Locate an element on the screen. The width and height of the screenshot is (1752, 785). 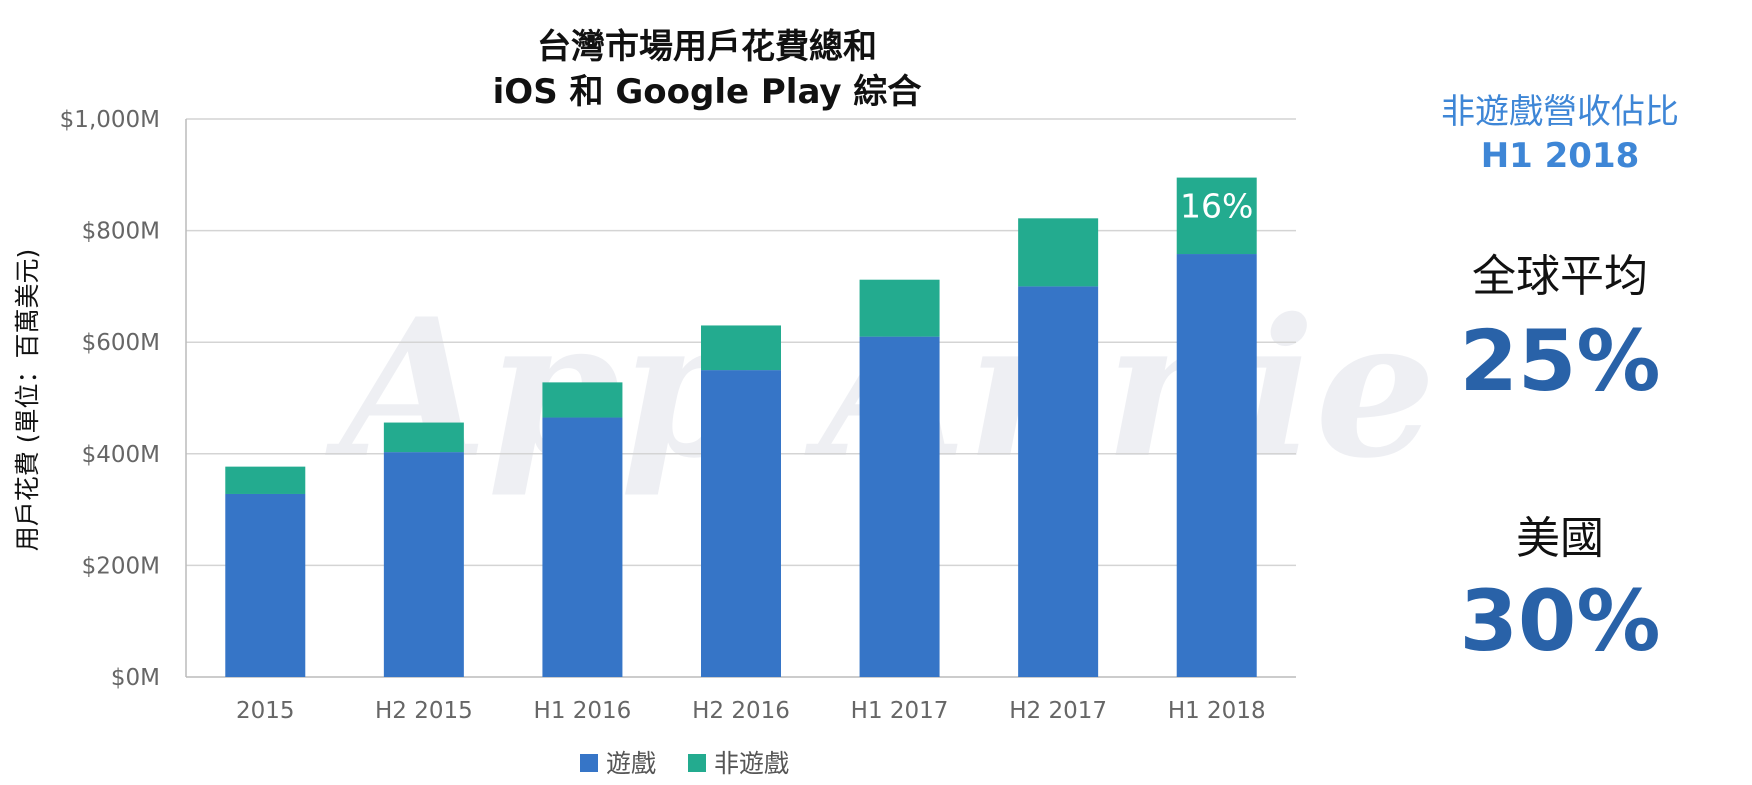
legend-label: 遊戲 is located at coordinates (631, 763).